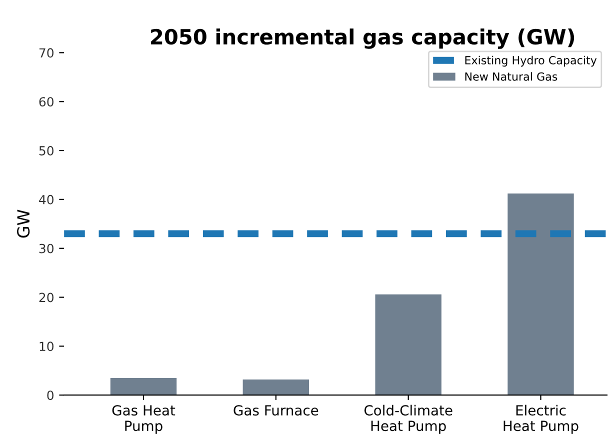  I want to click on y-axis-title: GW, so click(23, 224).